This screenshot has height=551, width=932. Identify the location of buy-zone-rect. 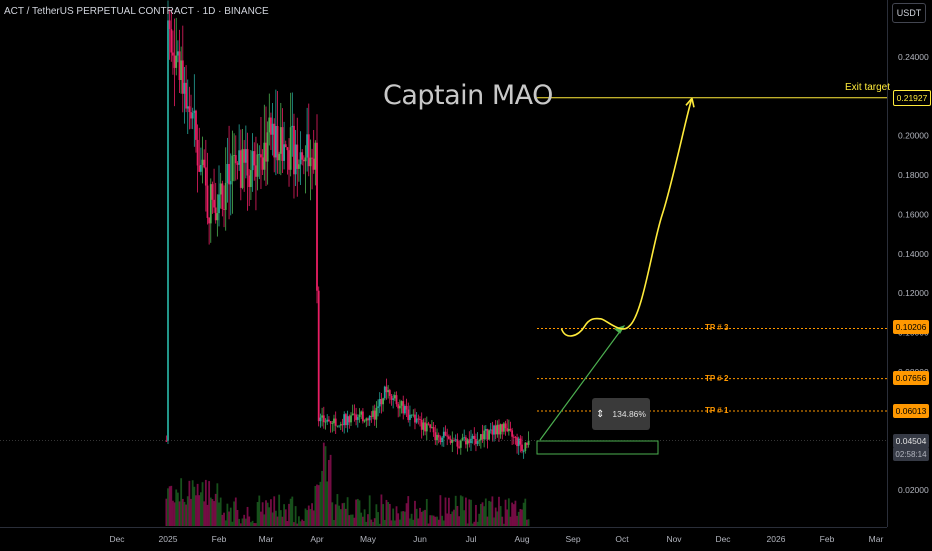
(597, 447).